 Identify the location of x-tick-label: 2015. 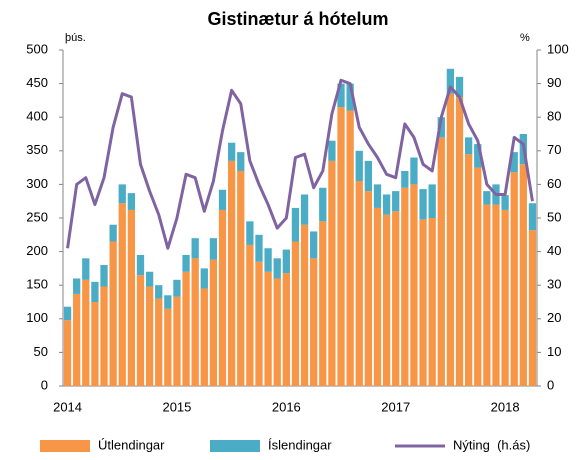
(176, 406).